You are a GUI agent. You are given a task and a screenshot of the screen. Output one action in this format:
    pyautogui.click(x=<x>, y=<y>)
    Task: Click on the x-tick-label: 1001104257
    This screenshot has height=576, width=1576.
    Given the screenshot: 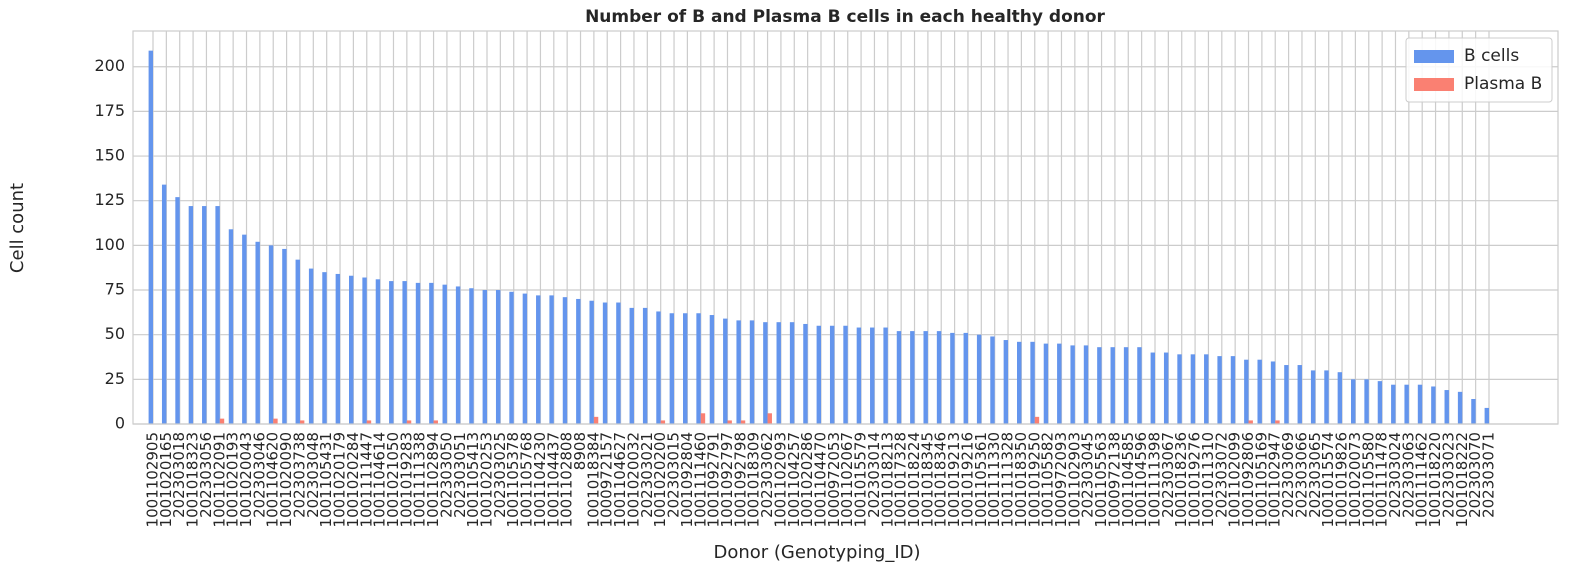 What is the action you would take?
    pyautogui.click(x=794, y=479)
    